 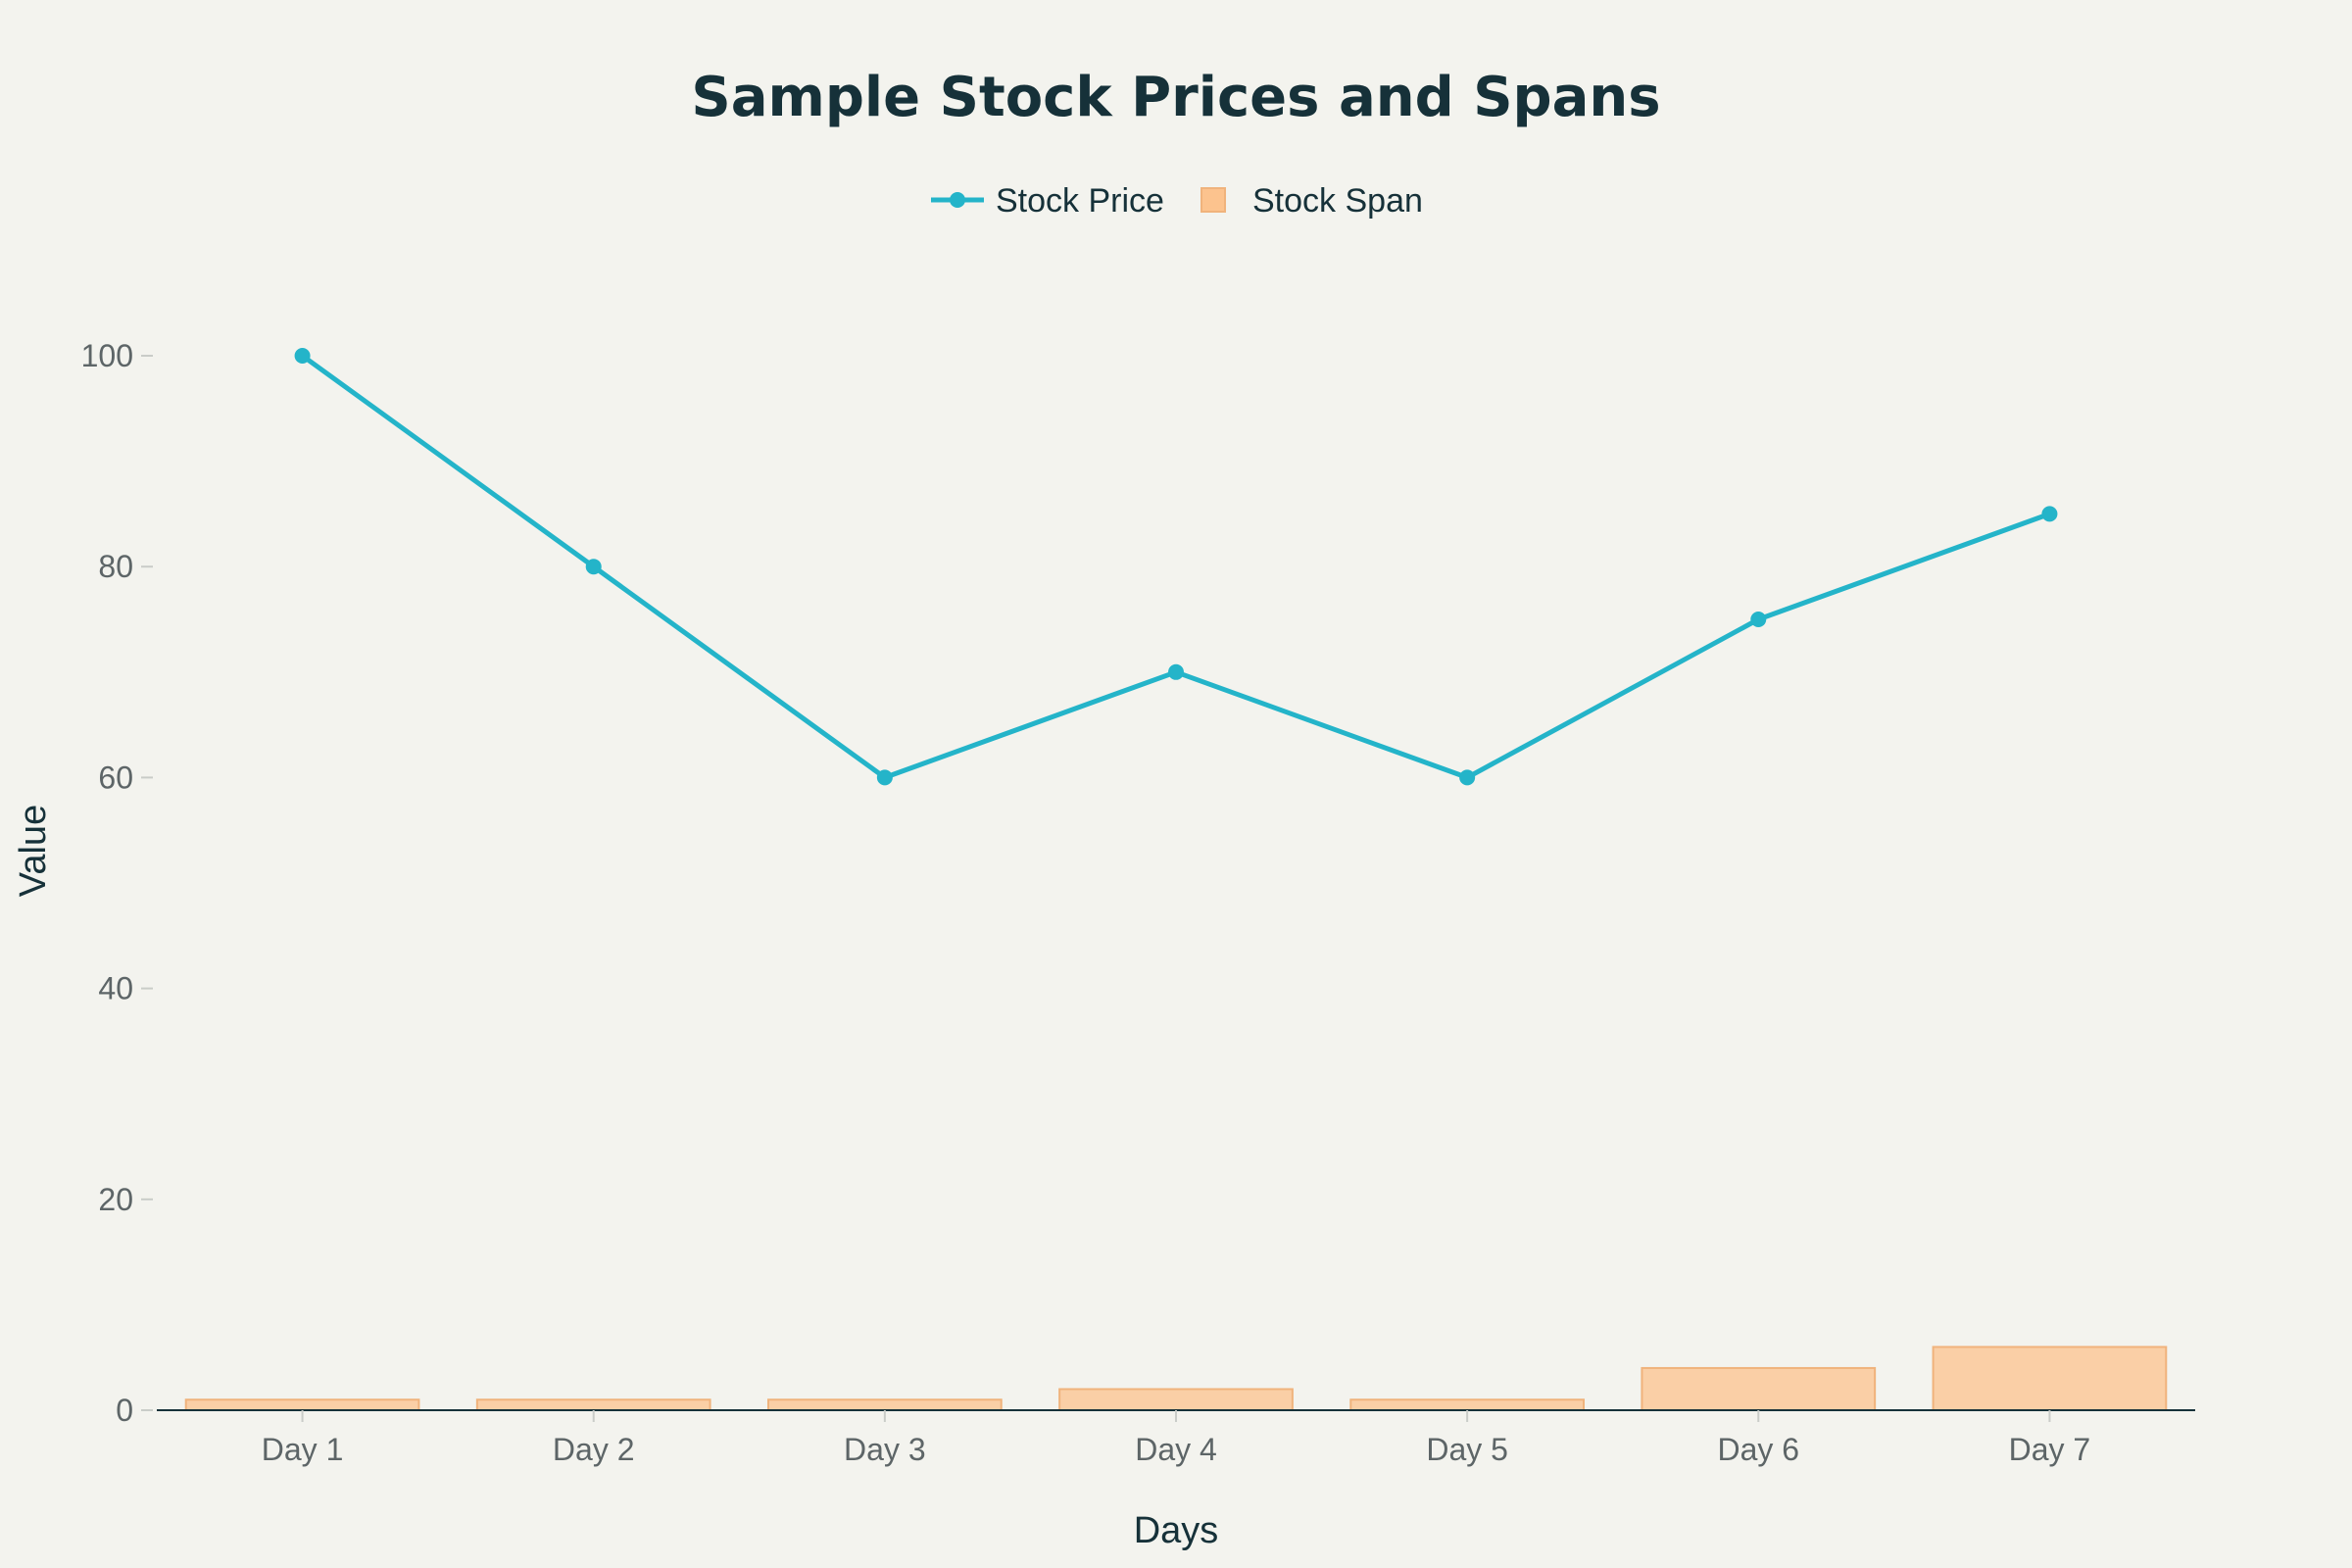 What do you see at coordinates (117, 883) in the screenshot?
I see `y-axis: 0 20 40 60 80 100` at bounding box center [117, 883].